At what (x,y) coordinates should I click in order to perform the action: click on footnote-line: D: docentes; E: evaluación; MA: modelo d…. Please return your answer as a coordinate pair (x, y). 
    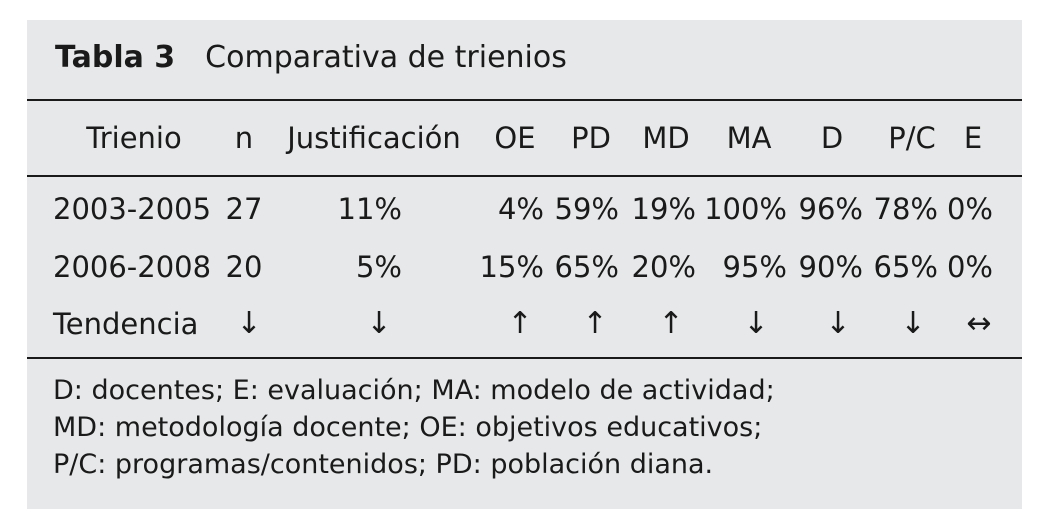
    Looking at the image, I should click on (414, 390).